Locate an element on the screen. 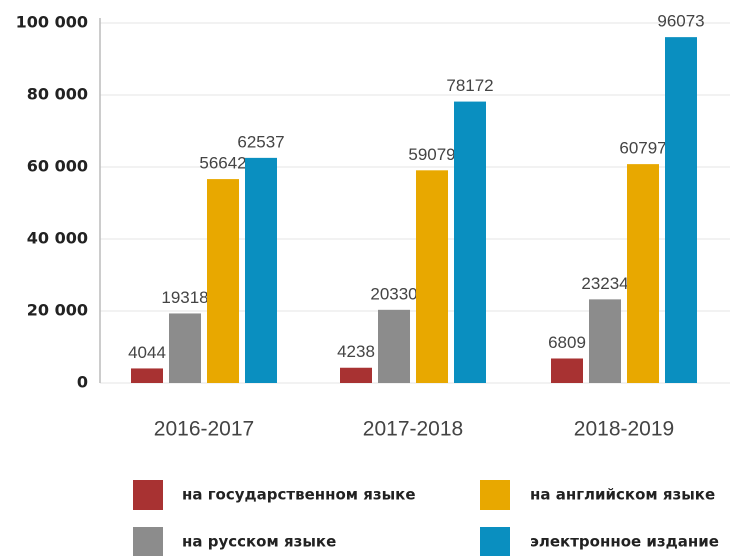  value-label: 78172 is located at coordinates (469, 85).